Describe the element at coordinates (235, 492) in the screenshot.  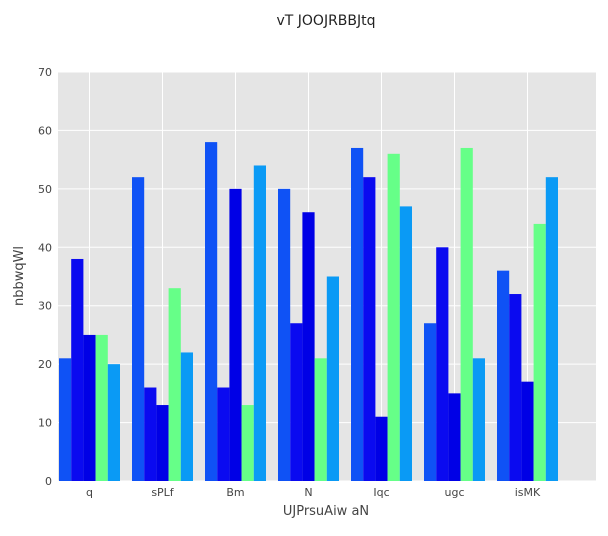
I see `x-tick-label: Bm` at that location.